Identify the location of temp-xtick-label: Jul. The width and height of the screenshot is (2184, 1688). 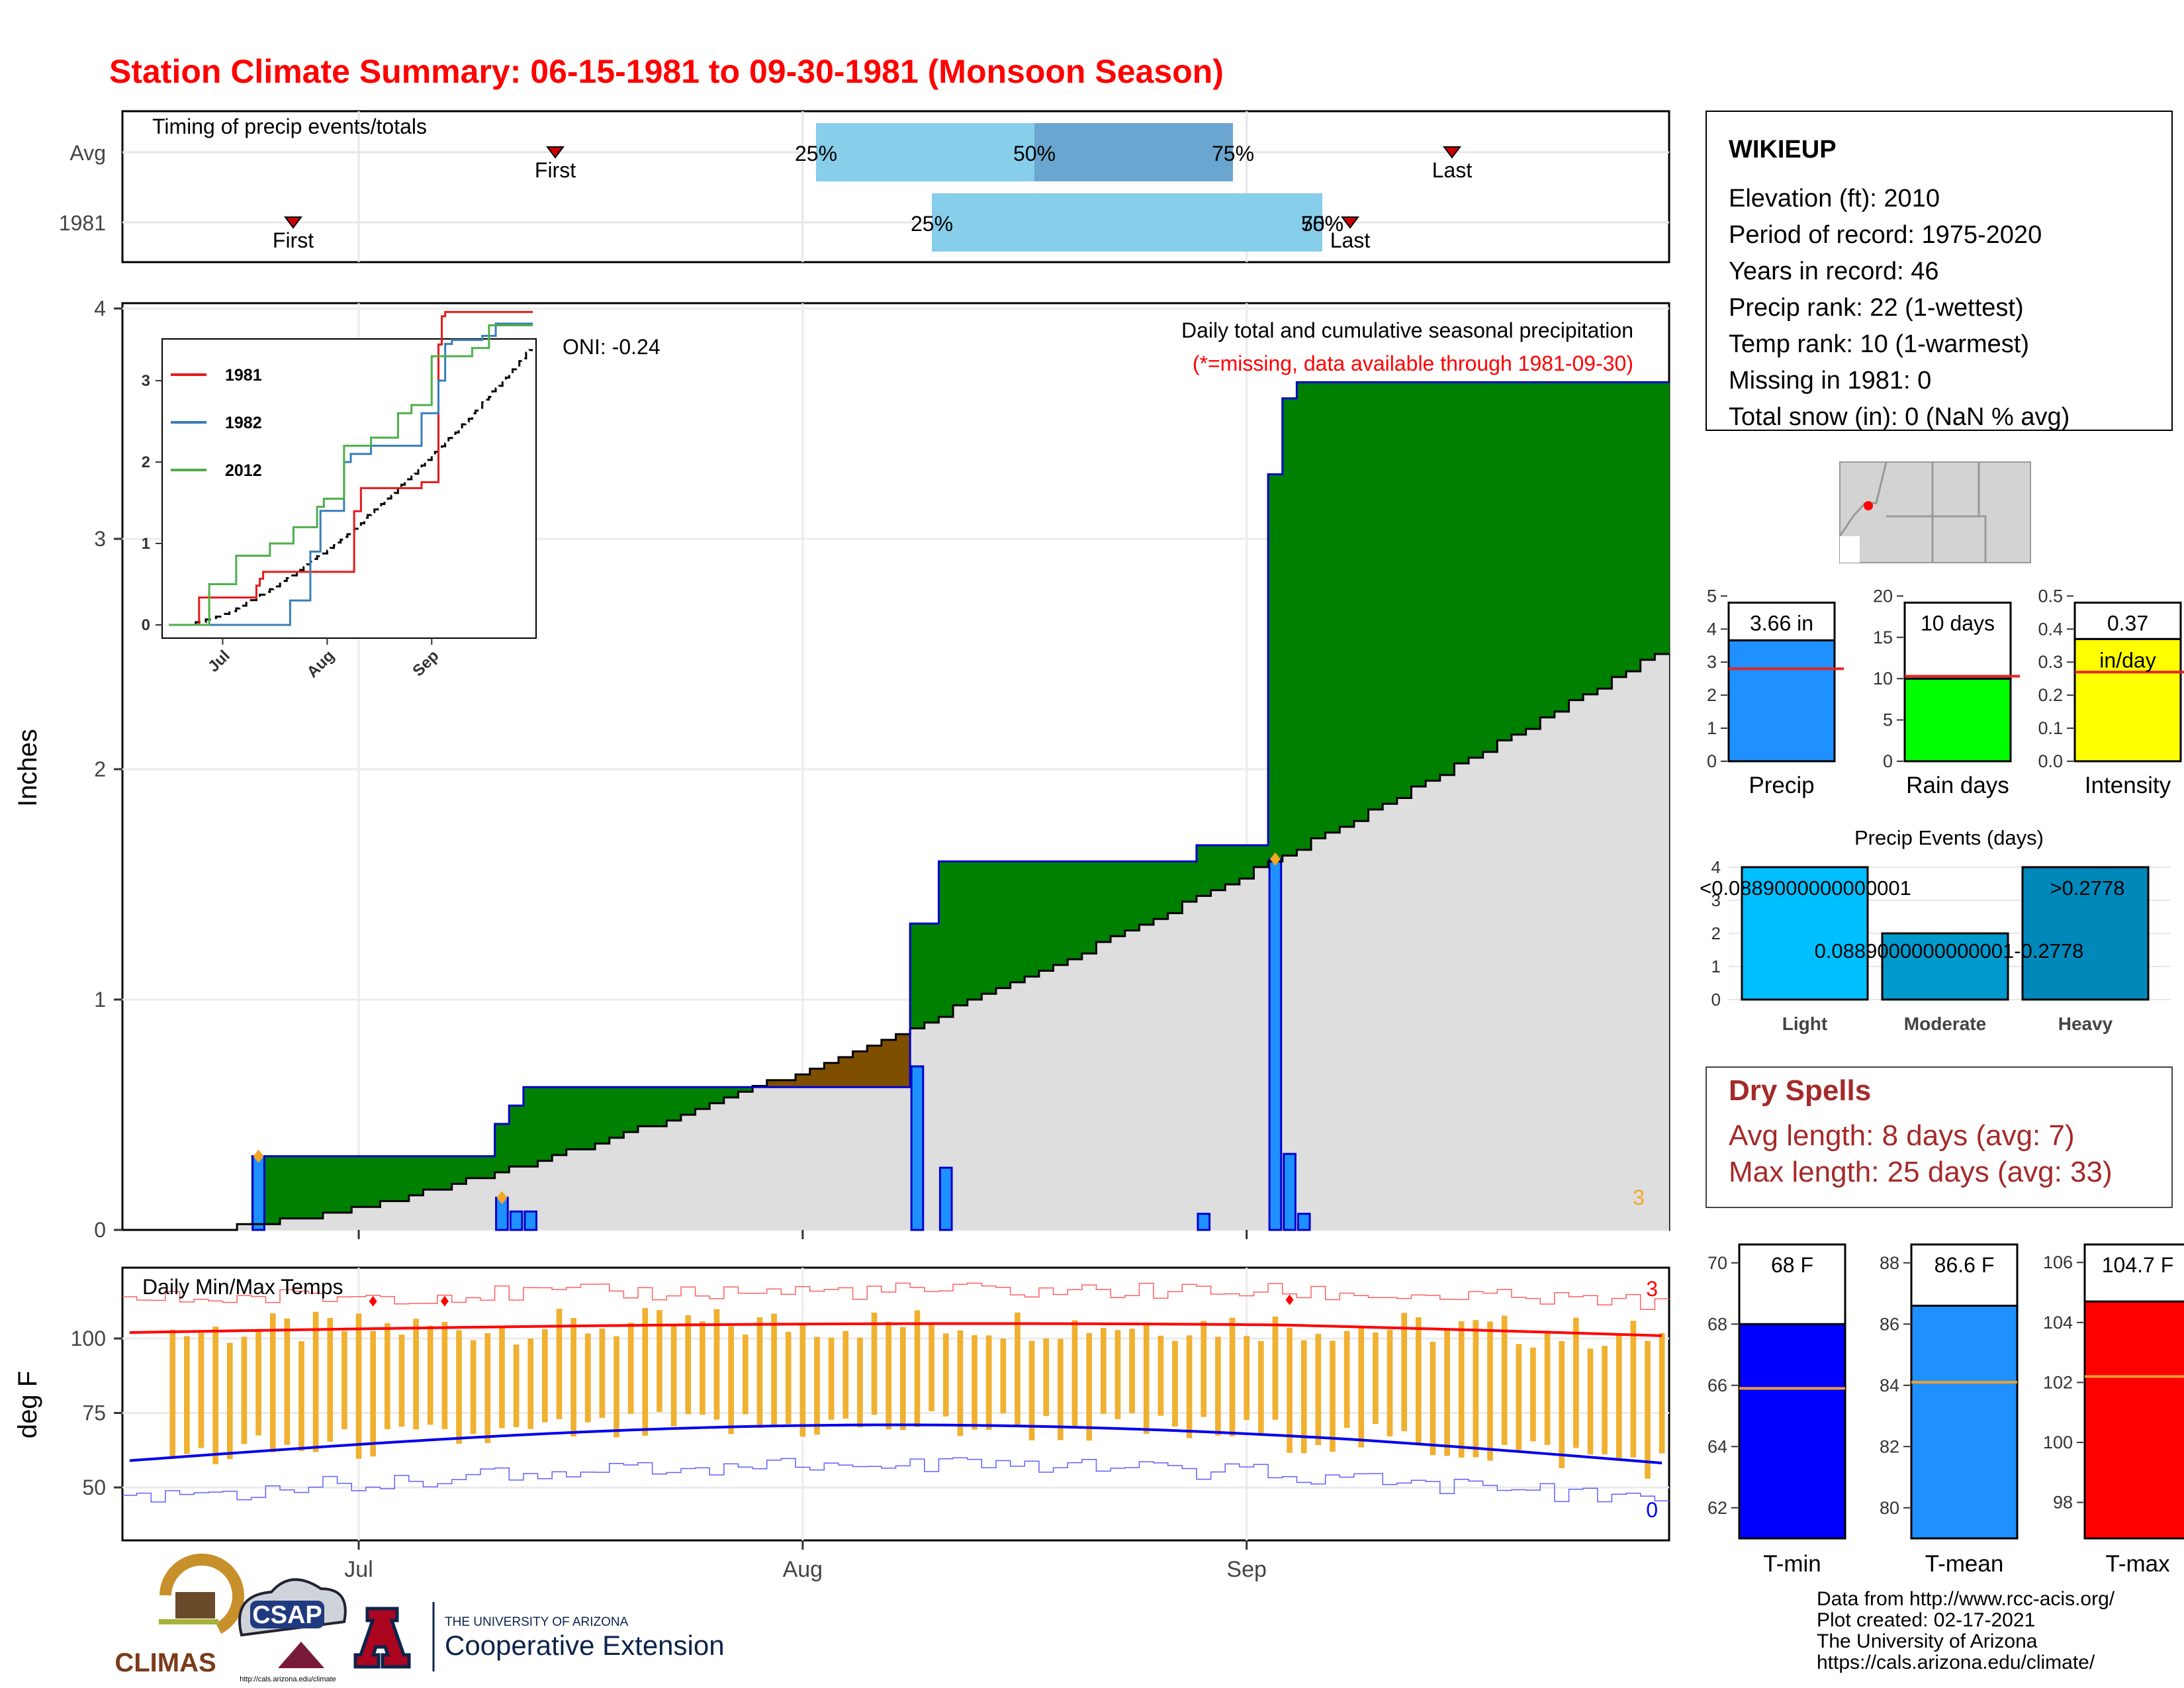
(358, 1569).